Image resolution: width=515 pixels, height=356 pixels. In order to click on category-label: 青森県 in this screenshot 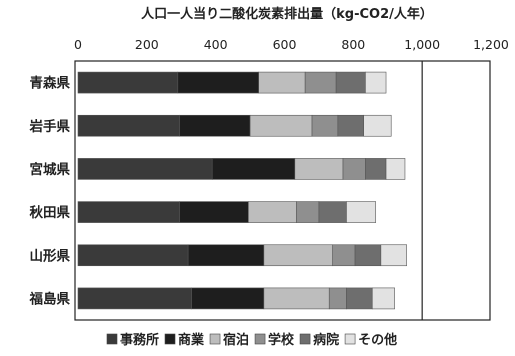, I will do `click(50, 83)`.